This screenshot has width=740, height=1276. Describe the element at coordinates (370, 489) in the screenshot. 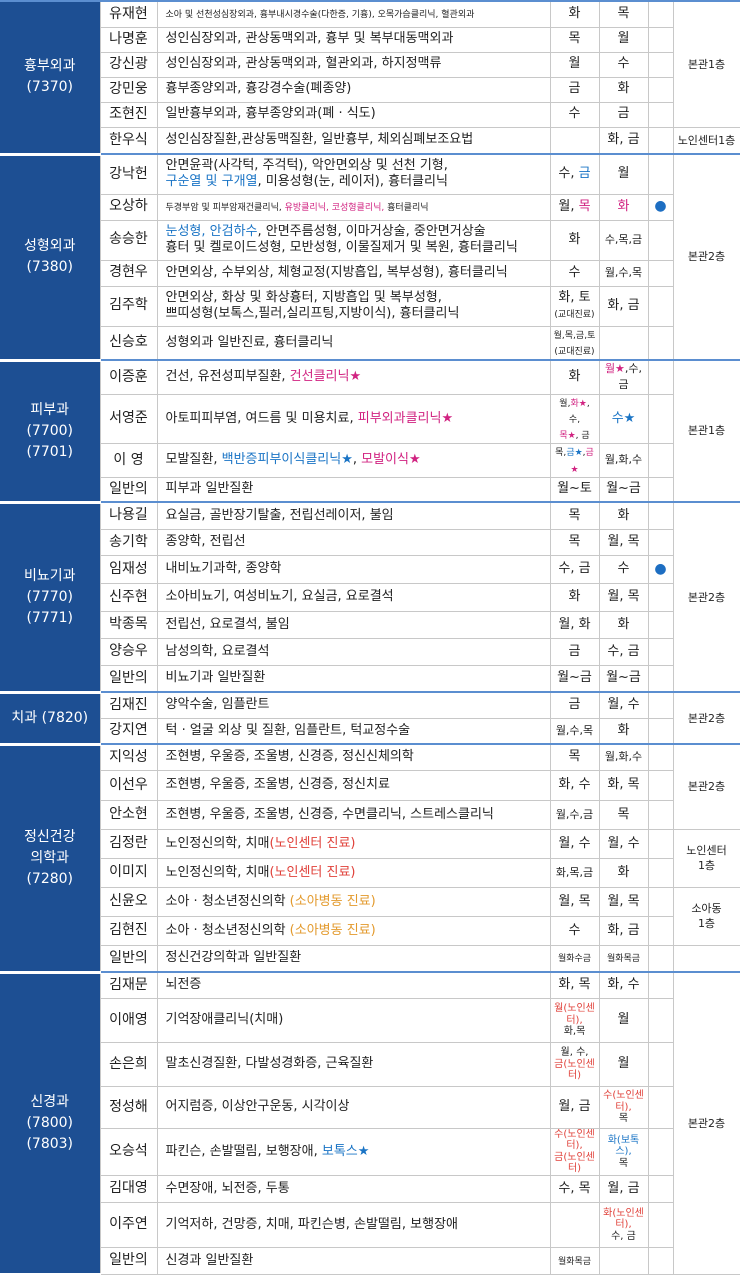

I see `doctor-row: 일반의 피부과 일반질환 월~토 월~금` at that location.